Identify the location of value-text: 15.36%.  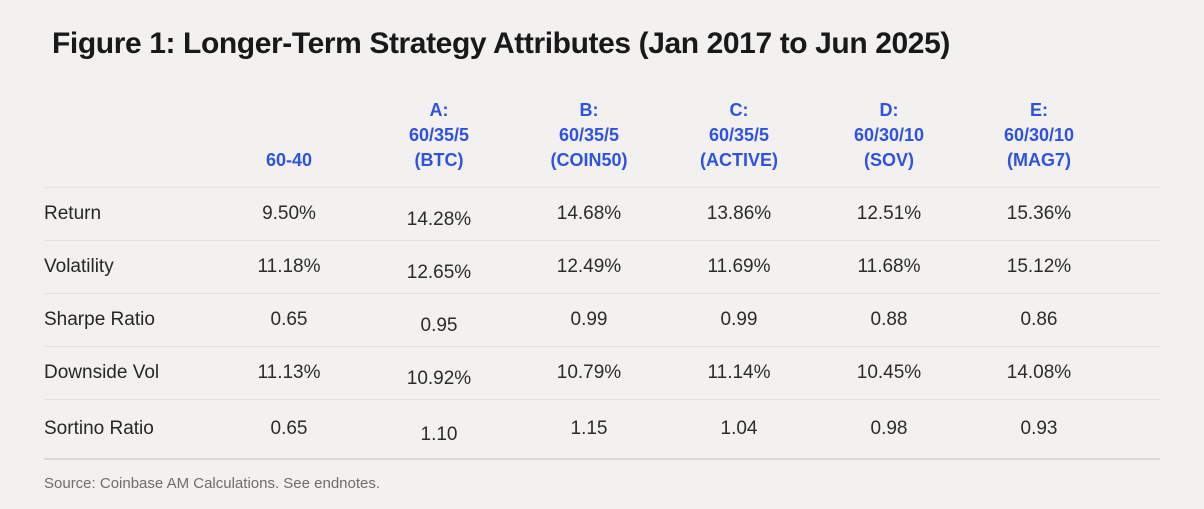
(1039, 213).